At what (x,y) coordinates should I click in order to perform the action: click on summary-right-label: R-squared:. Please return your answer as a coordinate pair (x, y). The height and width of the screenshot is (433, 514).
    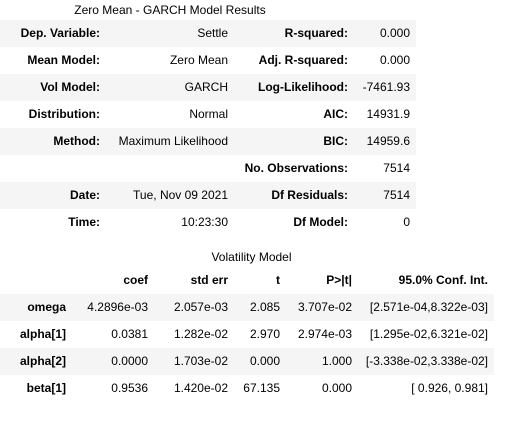
    Looking at the image, I should click on (316, 33).